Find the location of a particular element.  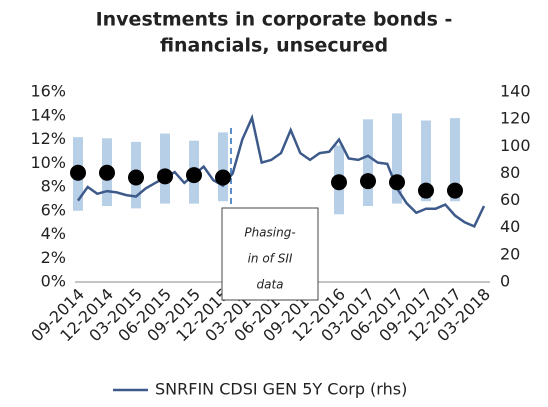

y-tick-label: 14% is located at coordinates (48, 114).